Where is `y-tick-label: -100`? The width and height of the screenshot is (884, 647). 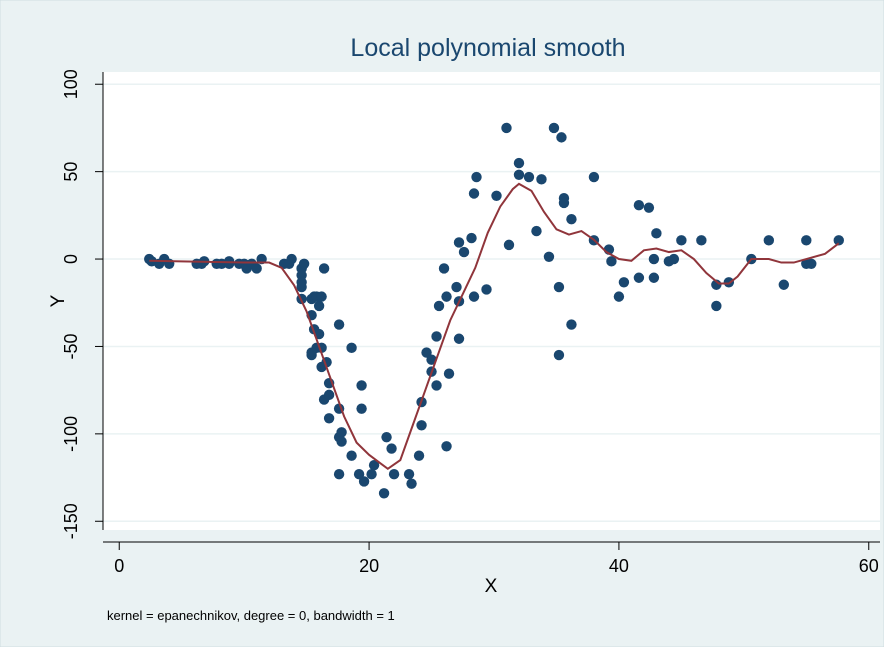
y-tick-label: -100 is located at coordinates (71, 434).